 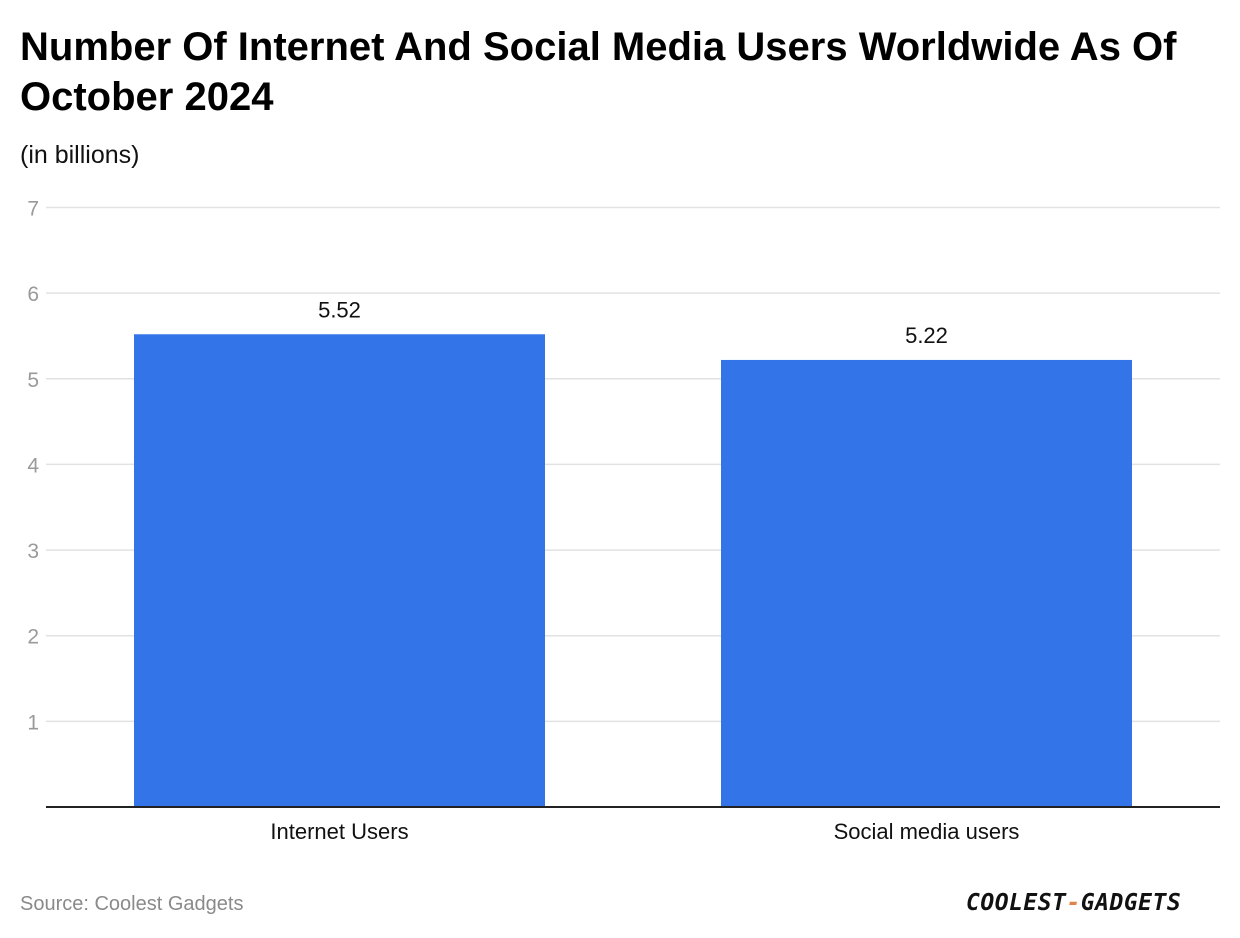 What do you see at coordinates (33, 294) in the screenshot?
I see `y-tick-label-6: 6` at bounding box center [33, 294].